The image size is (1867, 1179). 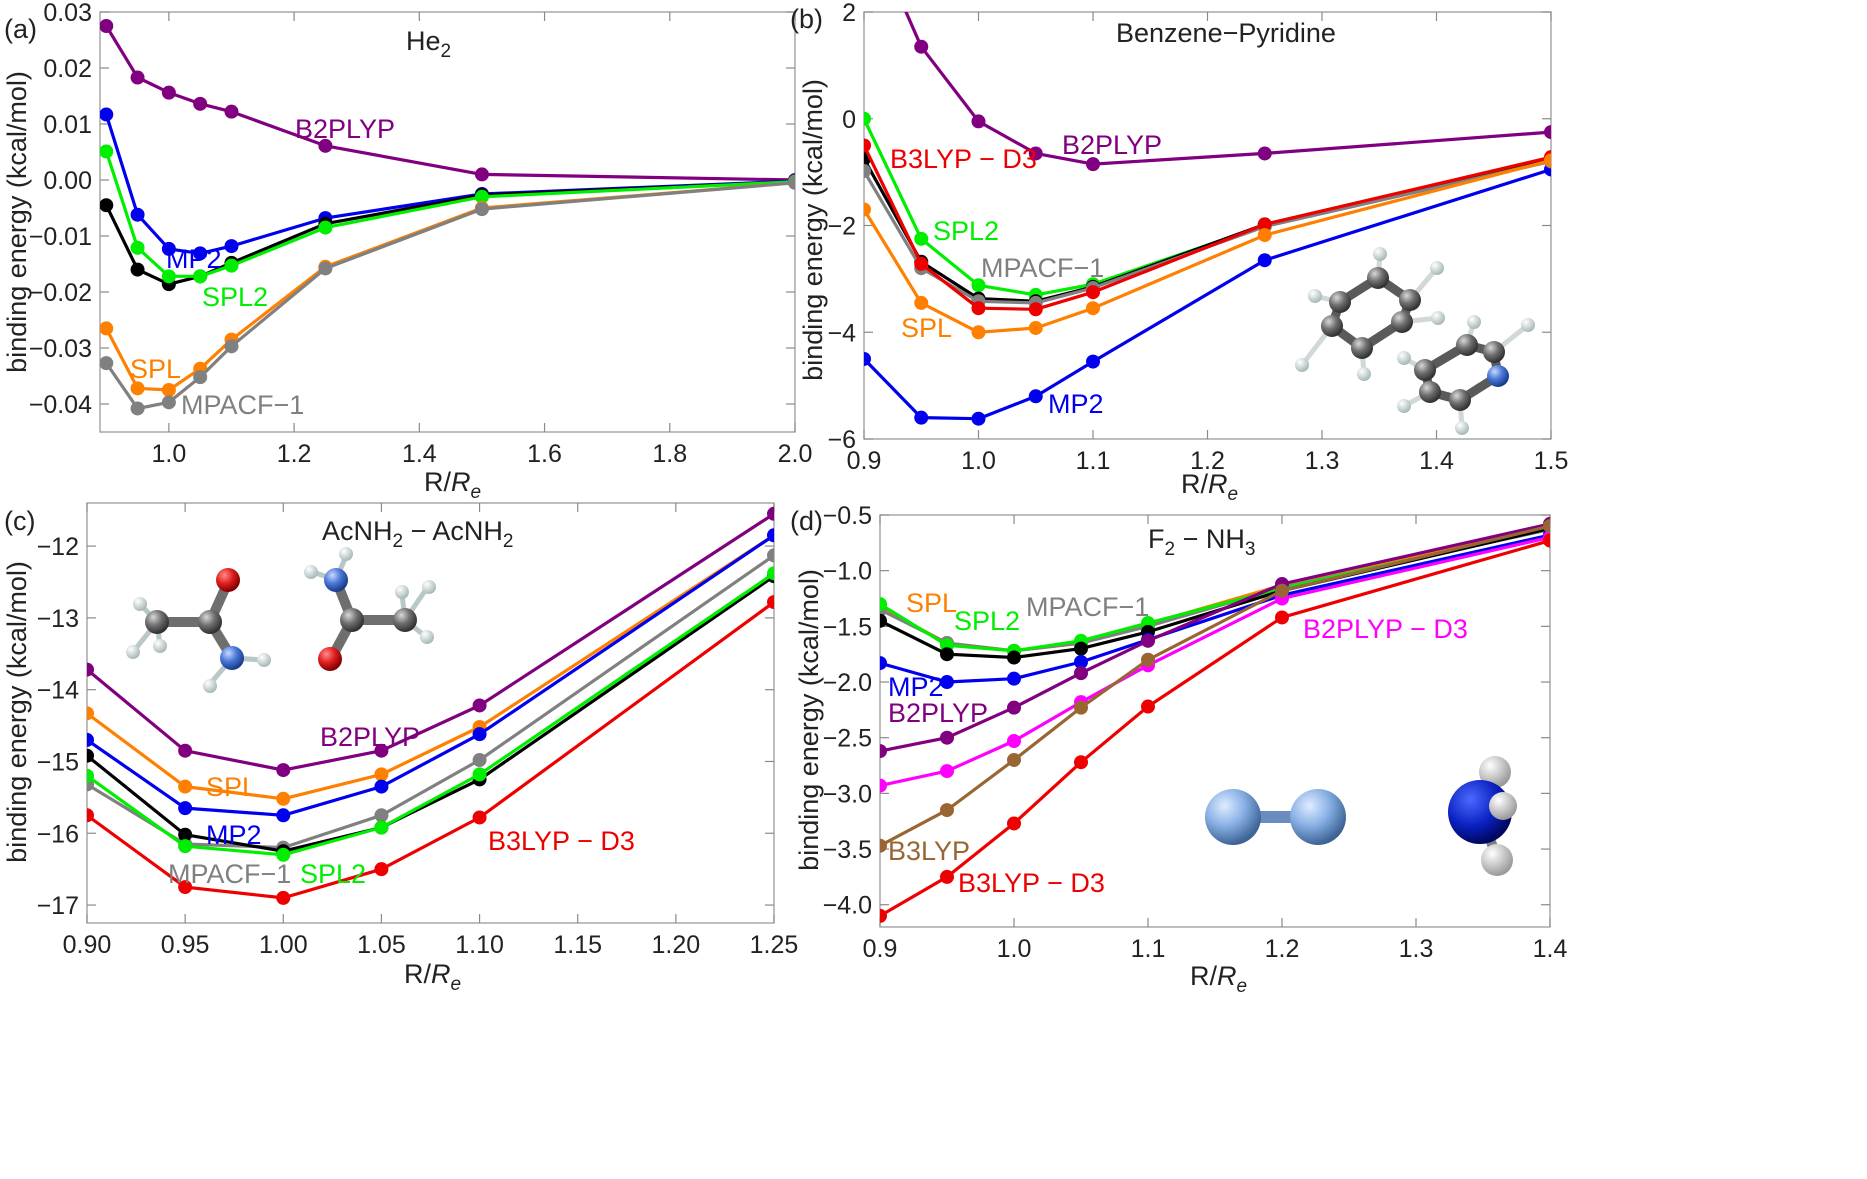 What do you see at coordinates (58, 906) in the screenshot?
I see `y-tick-label: −17` at bounding box center [58, 906].